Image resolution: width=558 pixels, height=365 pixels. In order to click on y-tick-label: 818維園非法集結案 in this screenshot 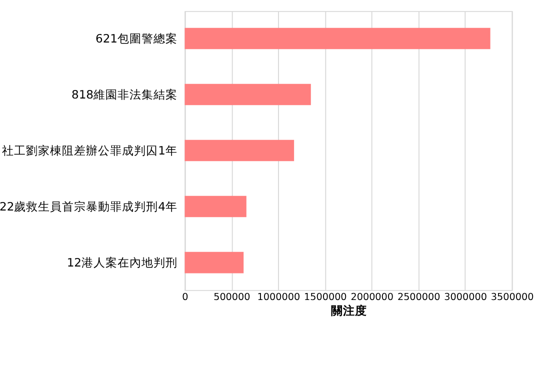, I will do `click(124, 94)`.